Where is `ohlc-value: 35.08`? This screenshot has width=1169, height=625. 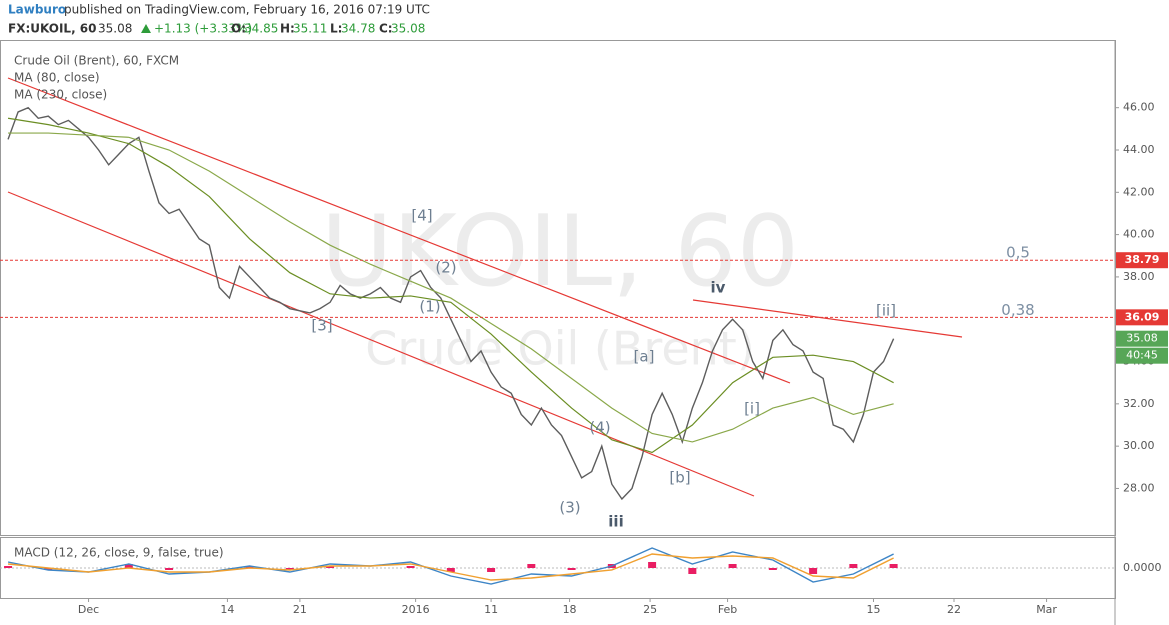 ohlc-value: 35.08 is located at coordinates (408, 29).